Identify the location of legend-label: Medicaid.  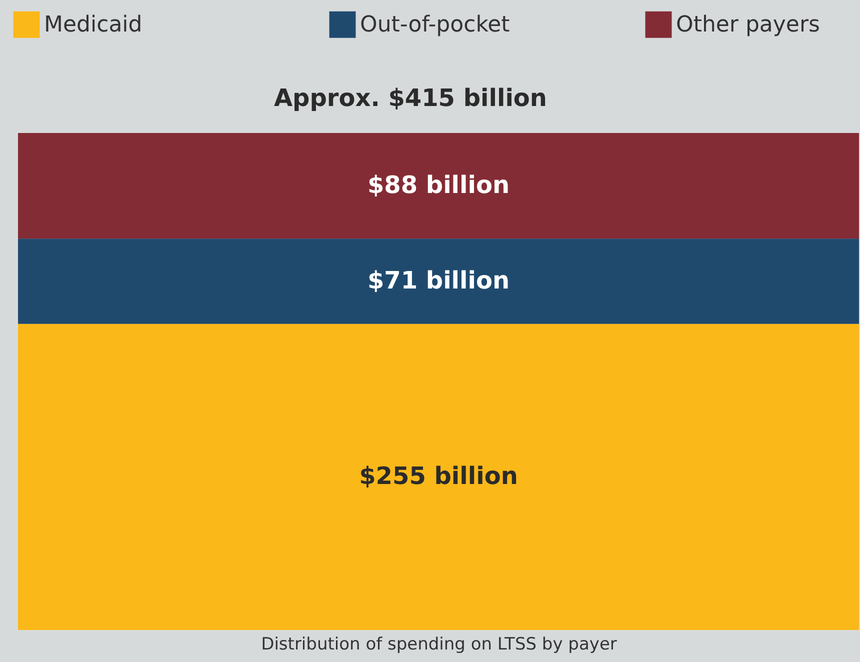
(93, 25).